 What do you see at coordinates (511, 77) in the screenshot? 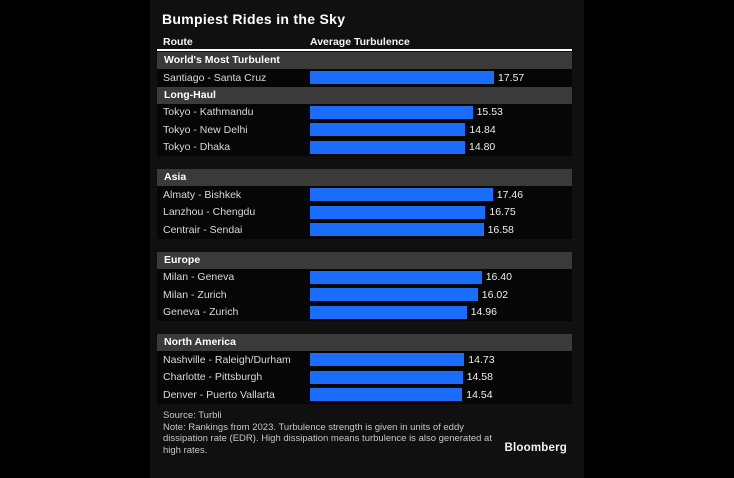
I see `bar-value-label: 17.57` at bounding box center [511, 77].